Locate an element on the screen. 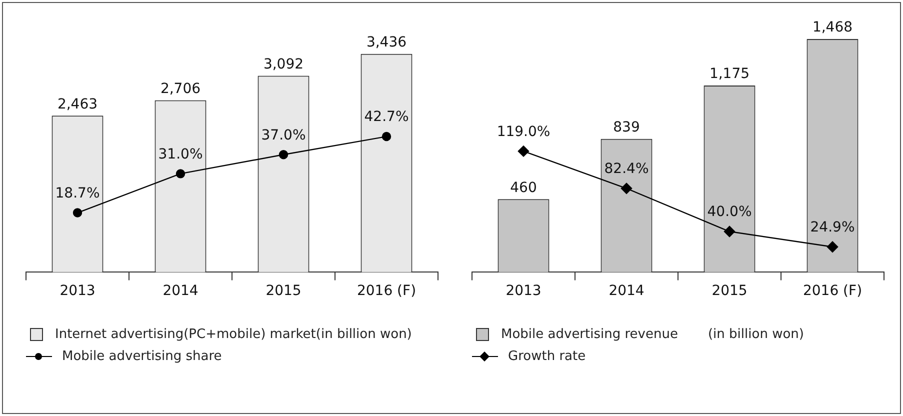  data-label: 839 is located at coordinates (626, 128).